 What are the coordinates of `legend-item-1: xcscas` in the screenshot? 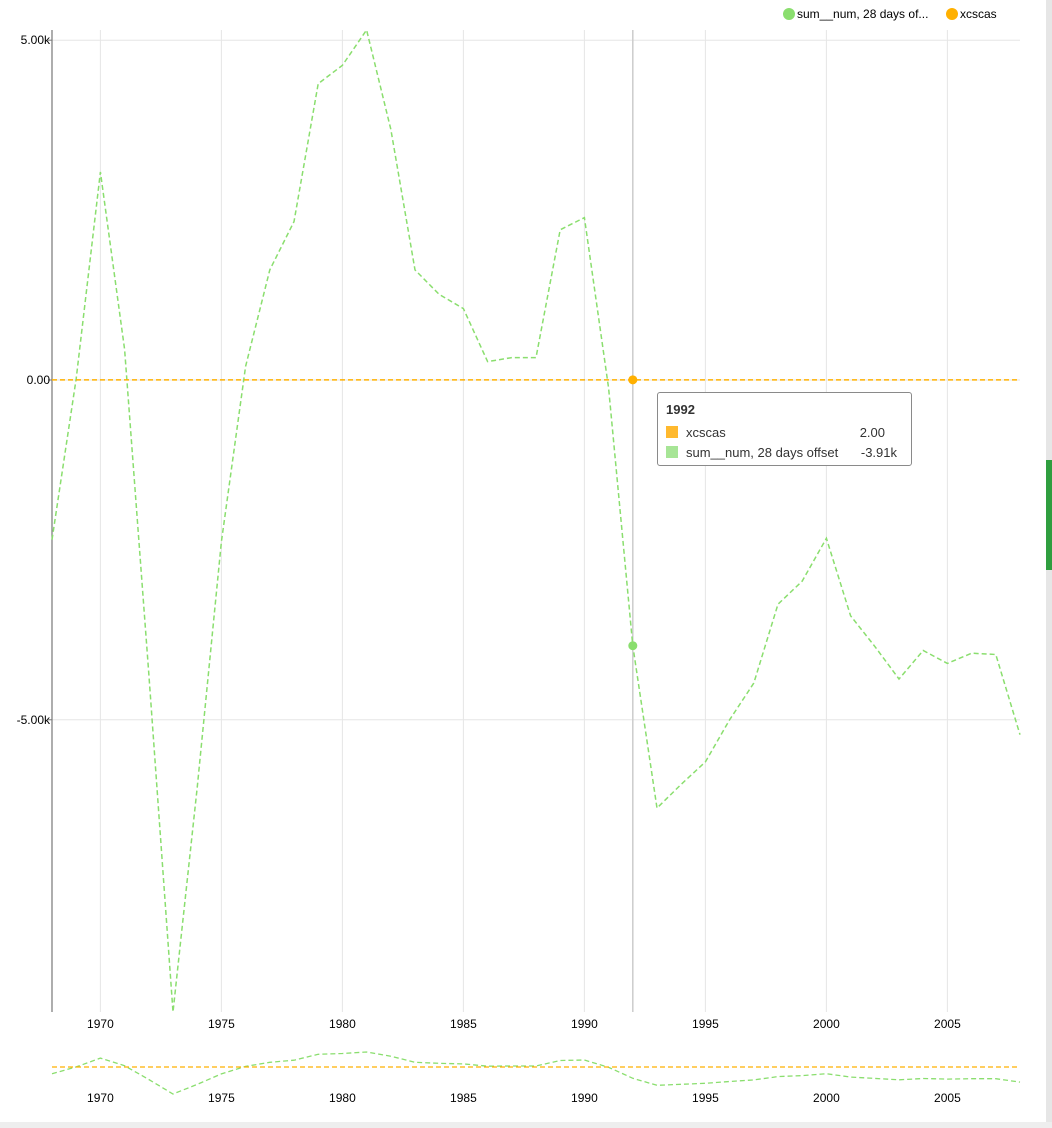 It's located at (971, 14).